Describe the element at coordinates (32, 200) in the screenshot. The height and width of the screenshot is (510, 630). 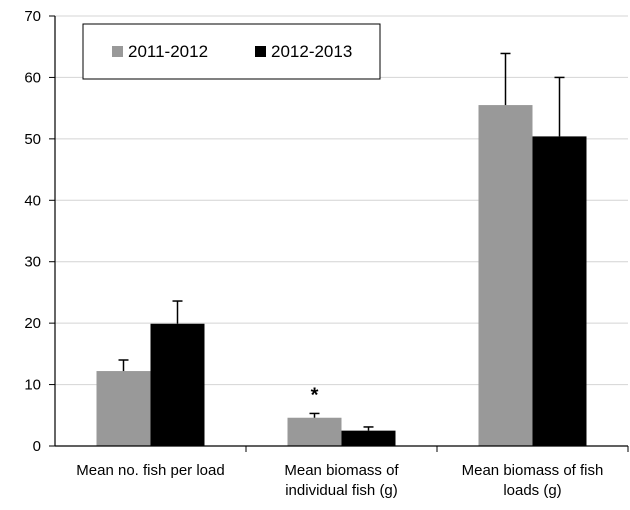
I see `y-tick-label: 40` at that location.